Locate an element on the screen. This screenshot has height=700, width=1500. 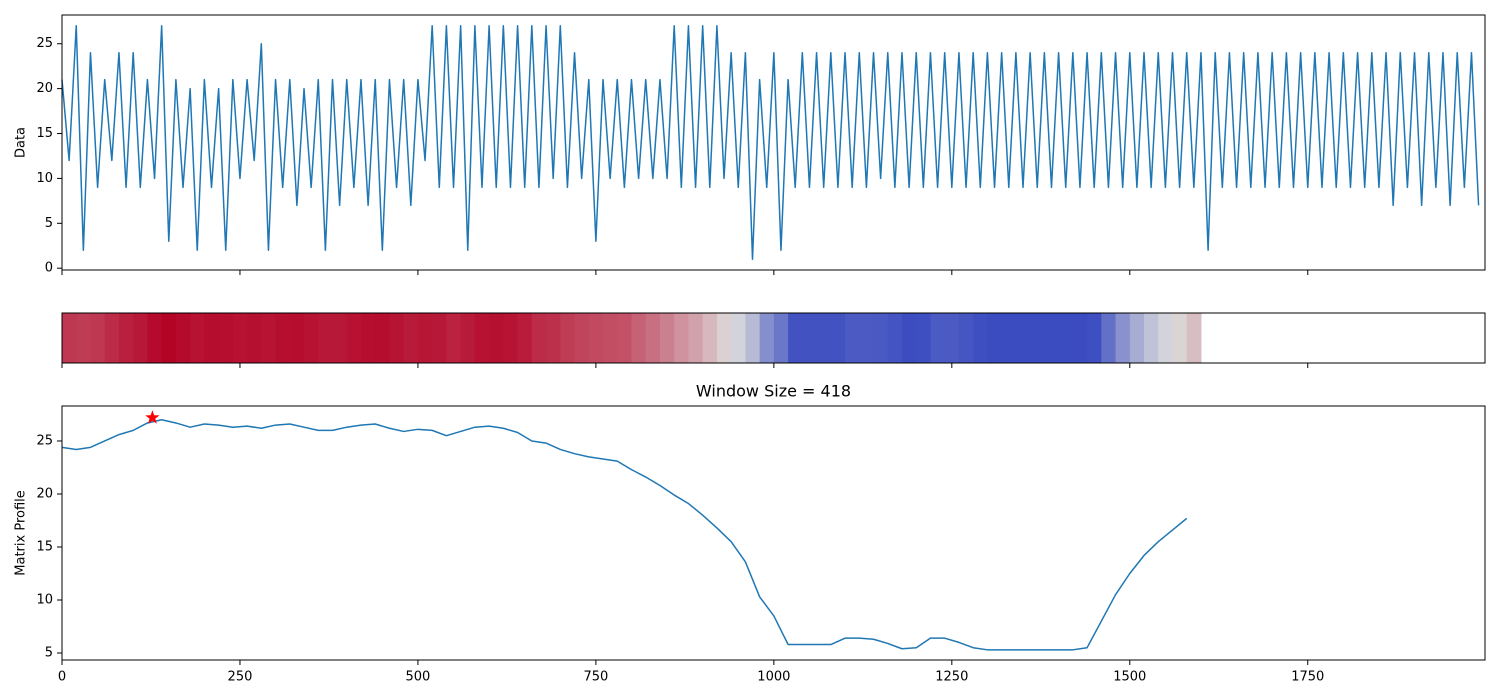
highlight-star is located at coordinates (152, 417).